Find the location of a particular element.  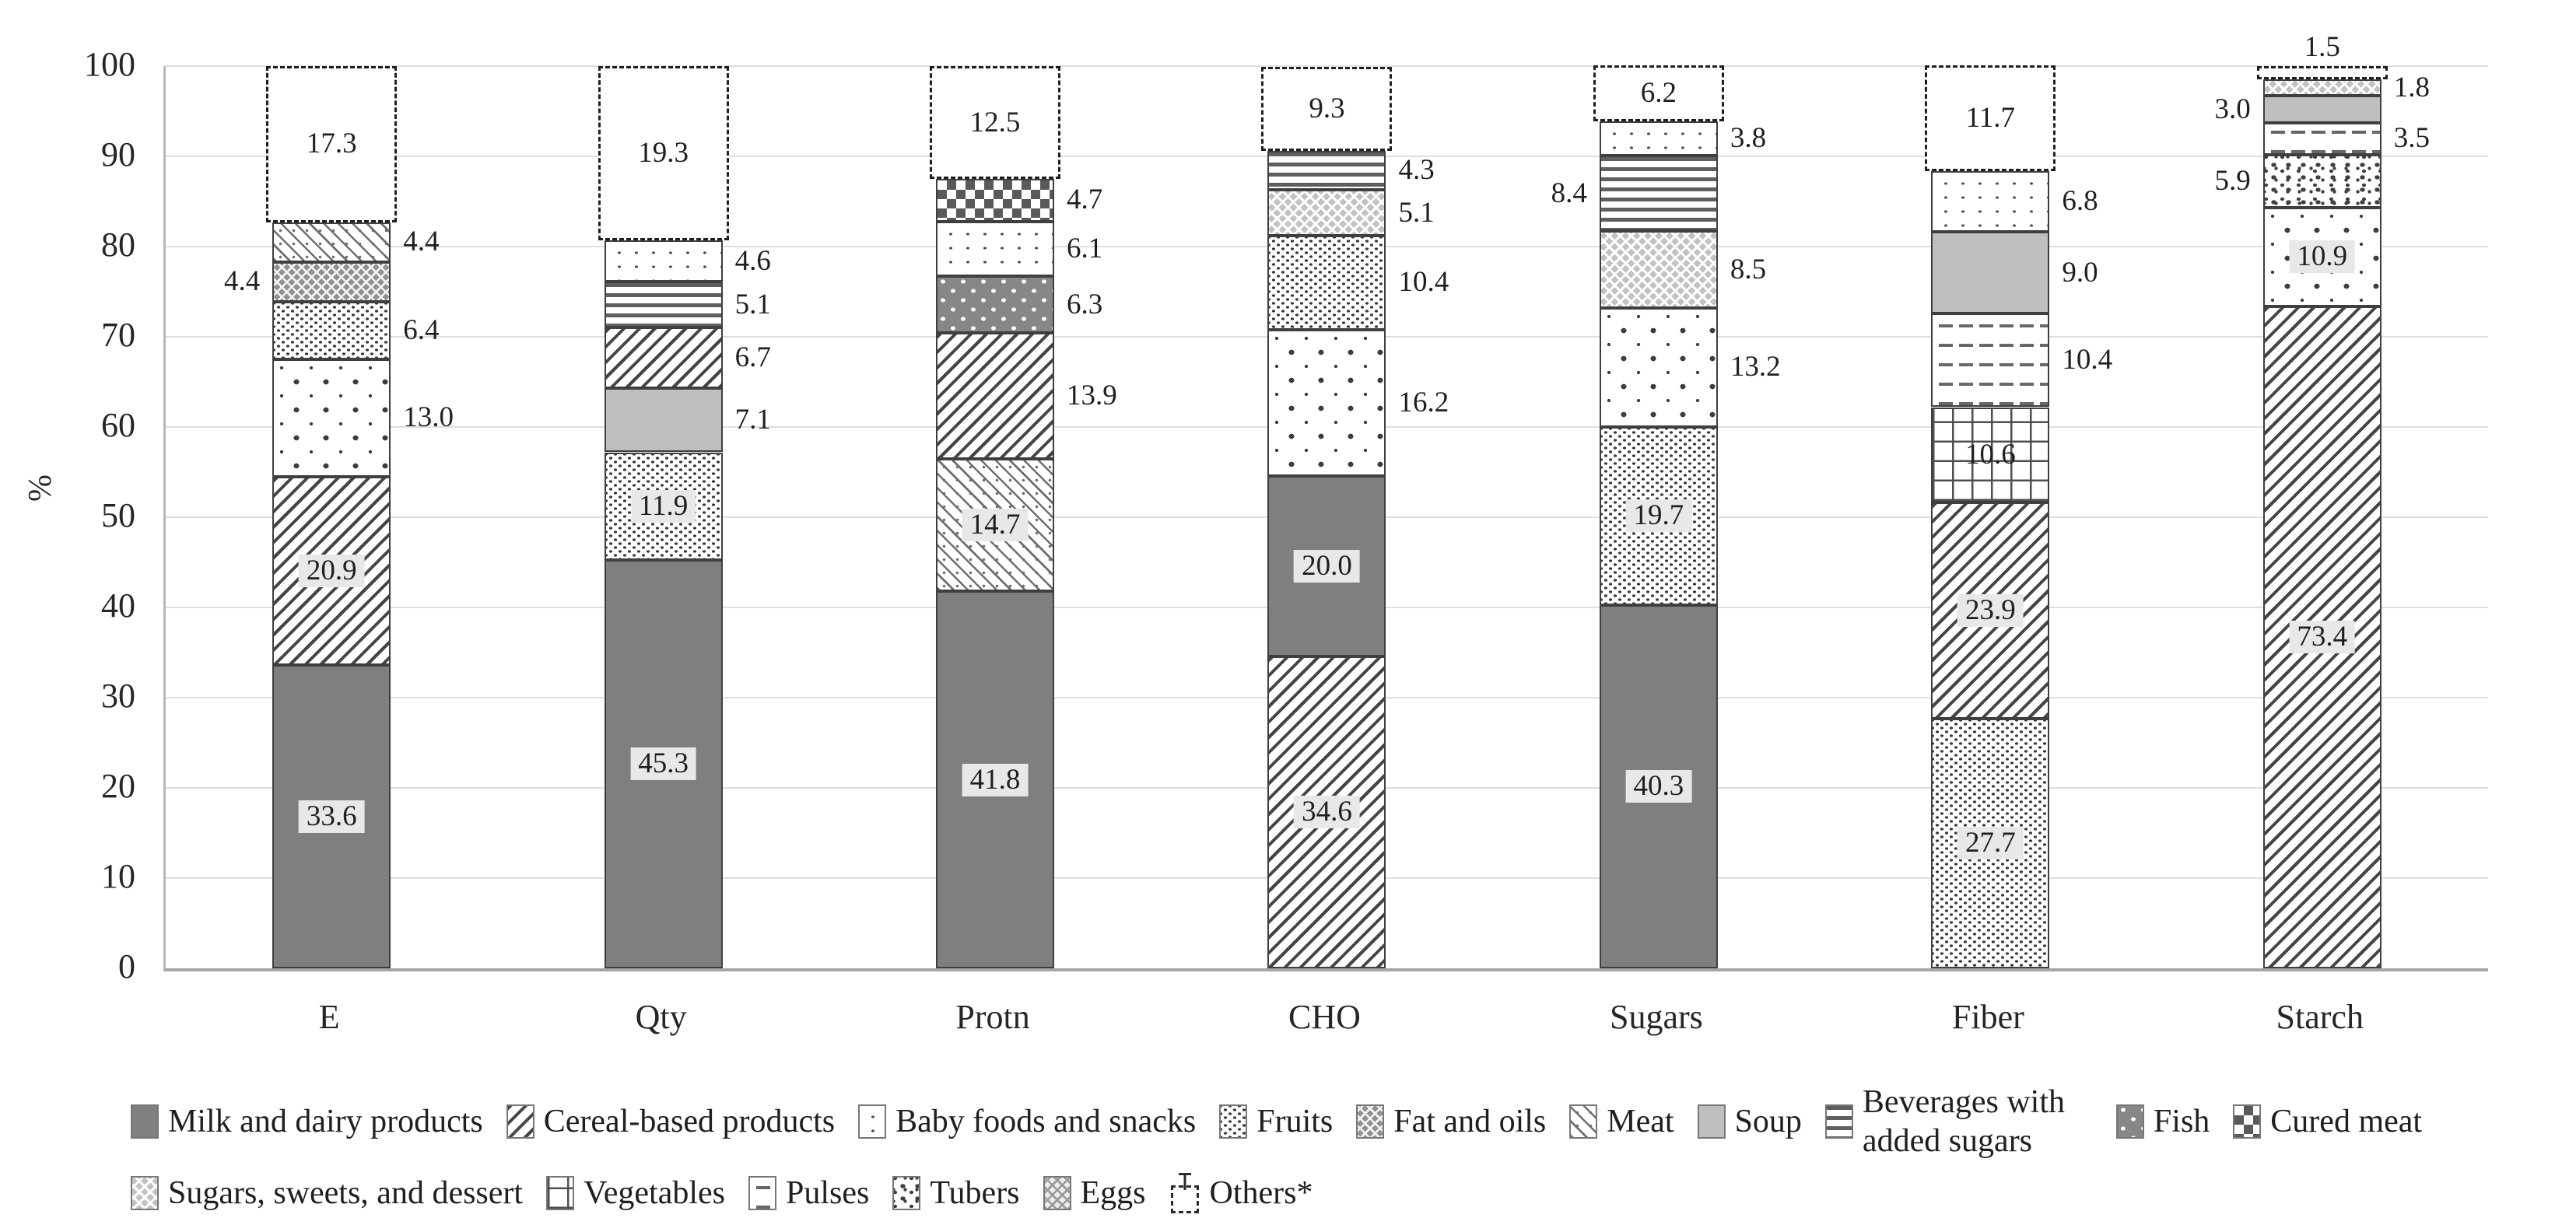

legend-item-vegetables: Vegetables is located at coordinates (635, 1193).